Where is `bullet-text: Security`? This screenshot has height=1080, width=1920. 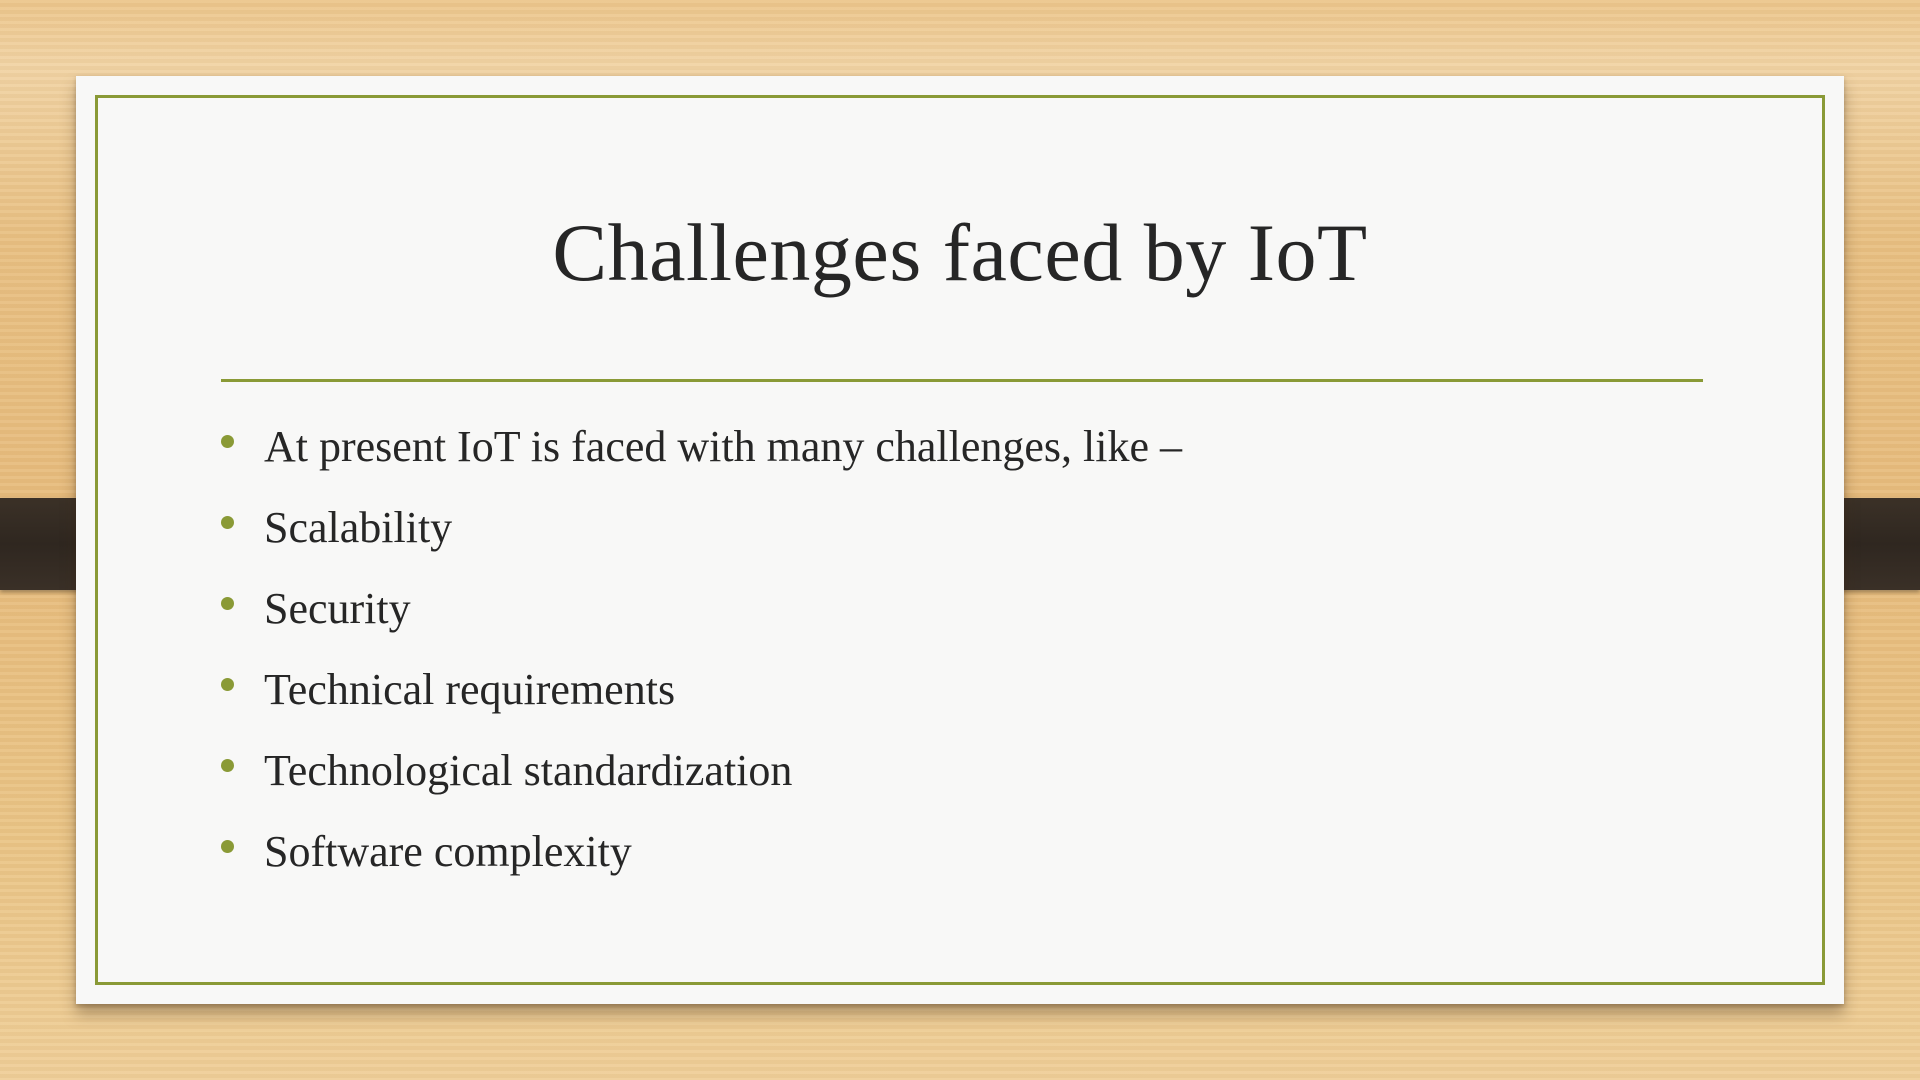
bullet-text: Security is located at coordinates (337, 608).